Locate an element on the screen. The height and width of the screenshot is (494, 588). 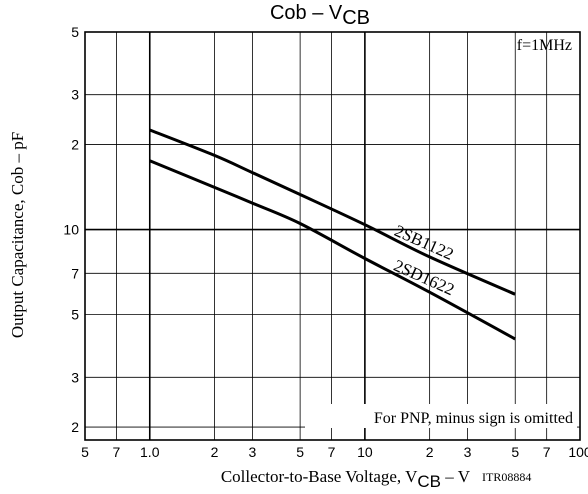
pnp-note: For PNP, minus sign is omitted is located at coordinates (473, 418).